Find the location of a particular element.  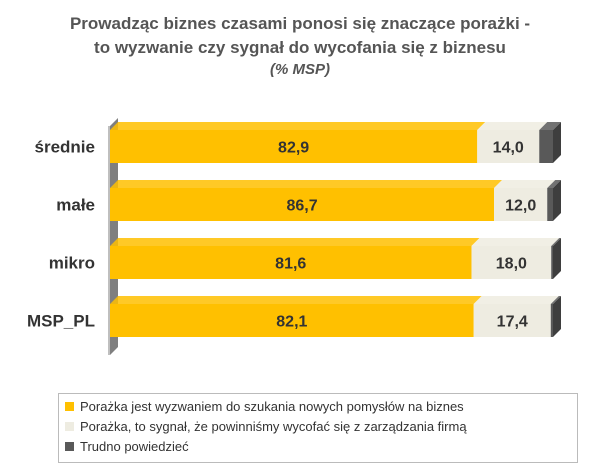

data-label: 18,0 is located at coordinates (511, 264).